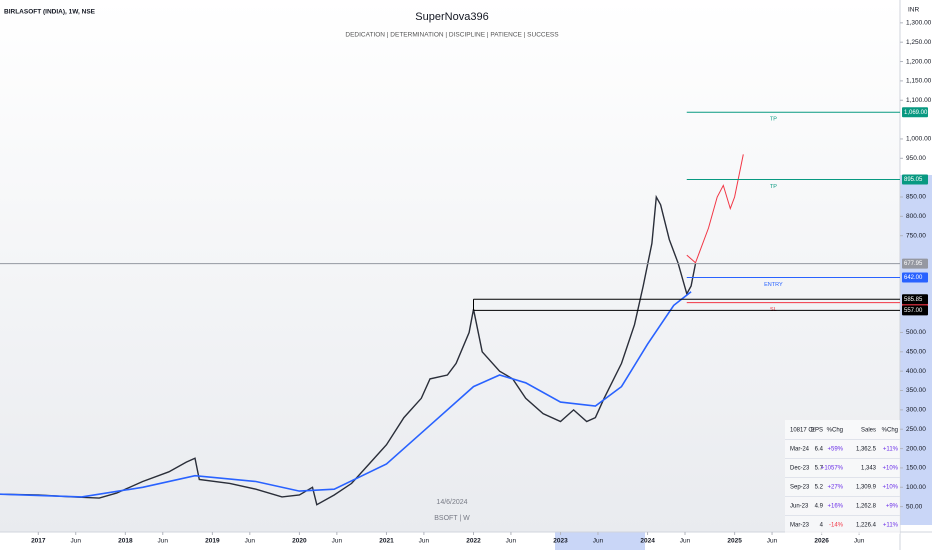 The height and width of the screenshot is (555, 932). What do you see at coordinates (799, 507) in the screenshot?
I see `table-cell: Jun-23` at bounding box center [799, 507].